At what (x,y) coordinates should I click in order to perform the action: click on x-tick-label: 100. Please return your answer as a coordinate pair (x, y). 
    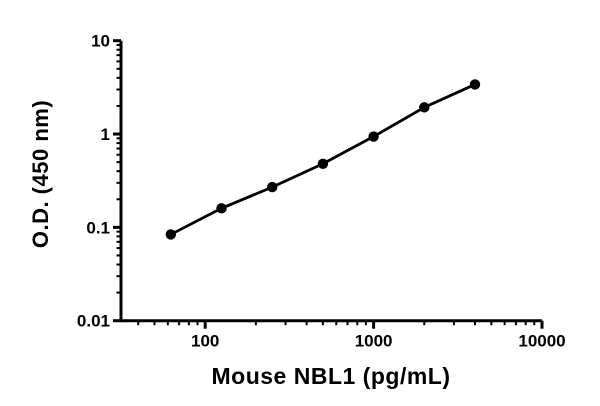
    Looking at the image, I should click on (205, 341).